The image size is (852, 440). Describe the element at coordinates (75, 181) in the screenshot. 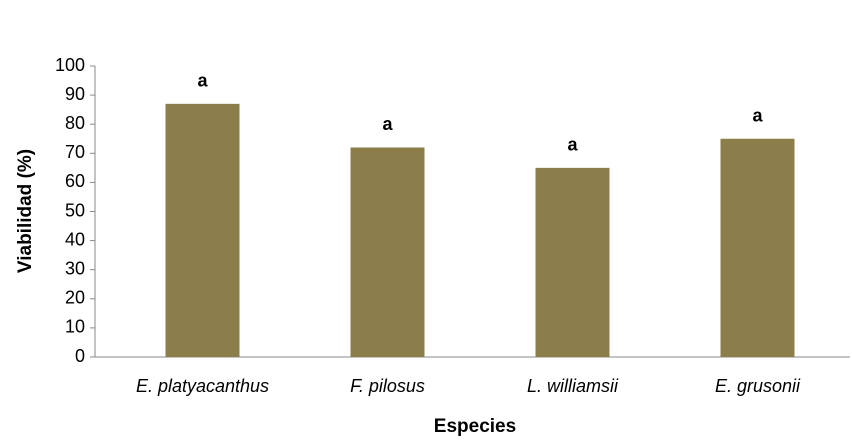

I see `y-tick-label: 60` at that location.